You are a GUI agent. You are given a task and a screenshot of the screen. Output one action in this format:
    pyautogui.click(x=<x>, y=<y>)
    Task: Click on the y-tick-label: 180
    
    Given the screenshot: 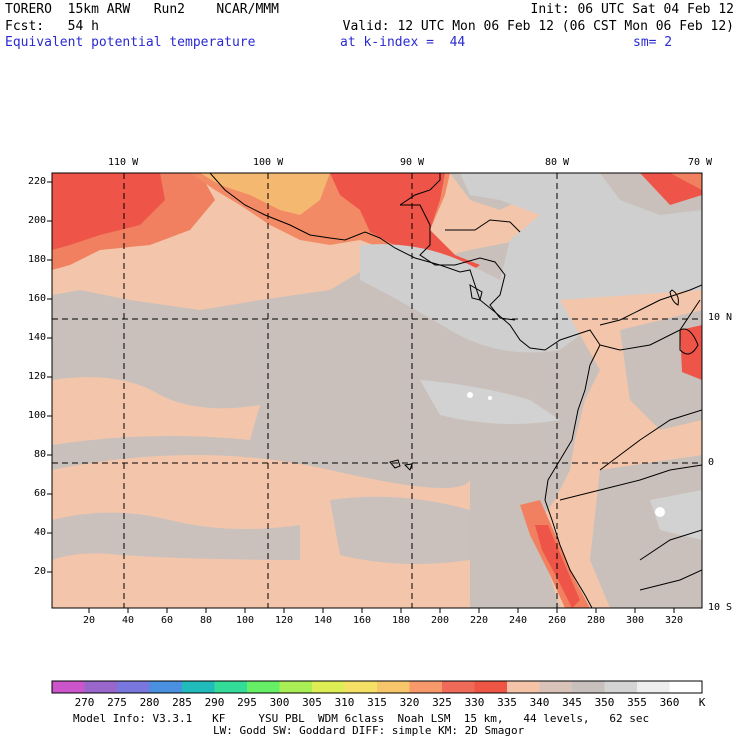 What is the action you would take?
    pyautogui.click(x=36, y=259)
    